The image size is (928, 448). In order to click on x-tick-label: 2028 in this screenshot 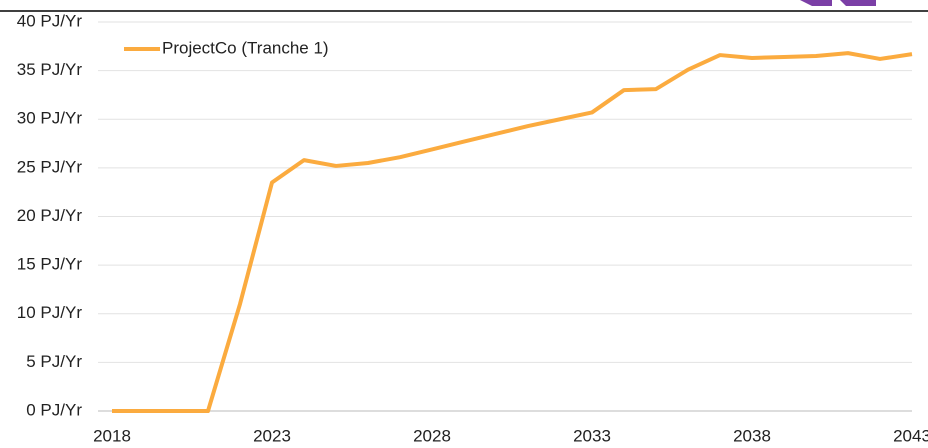, I will do `click(432, 435)`.